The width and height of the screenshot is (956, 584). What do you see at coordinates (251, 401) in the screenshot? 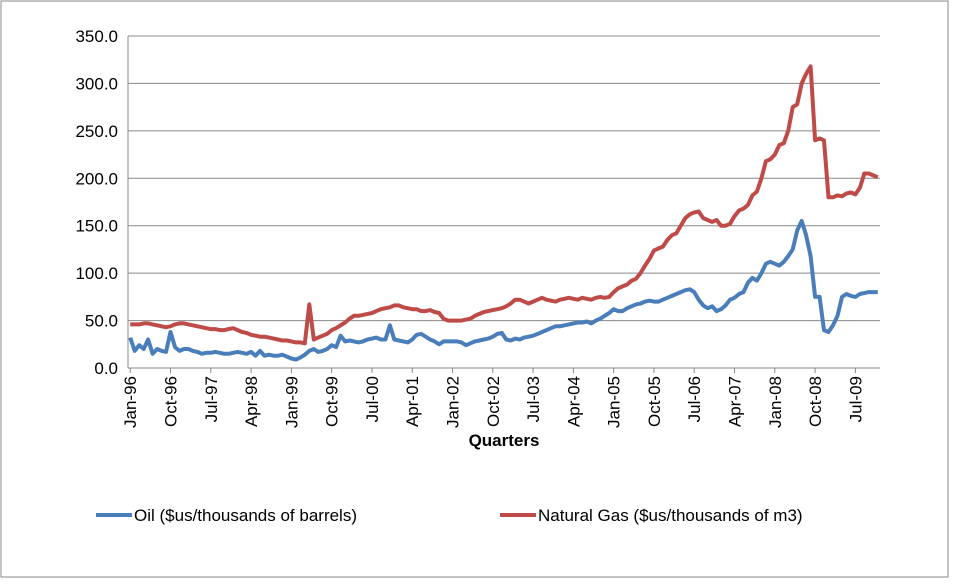
I see `x-tick-label: Apr-98` at bounding box center [251, 401].